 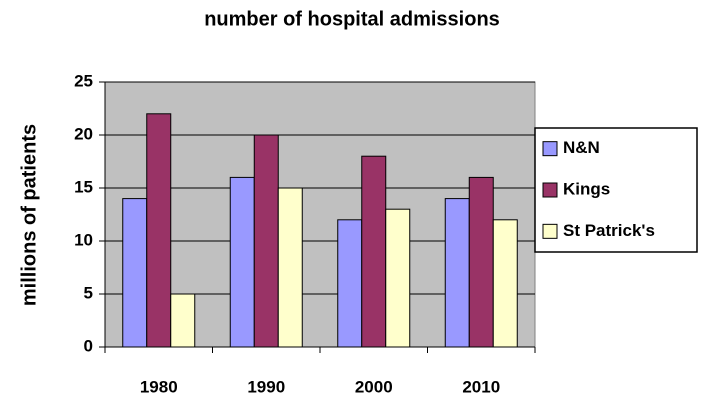 I want to click on chart-title: number of hospital admissions, so click(x=352, y=19).